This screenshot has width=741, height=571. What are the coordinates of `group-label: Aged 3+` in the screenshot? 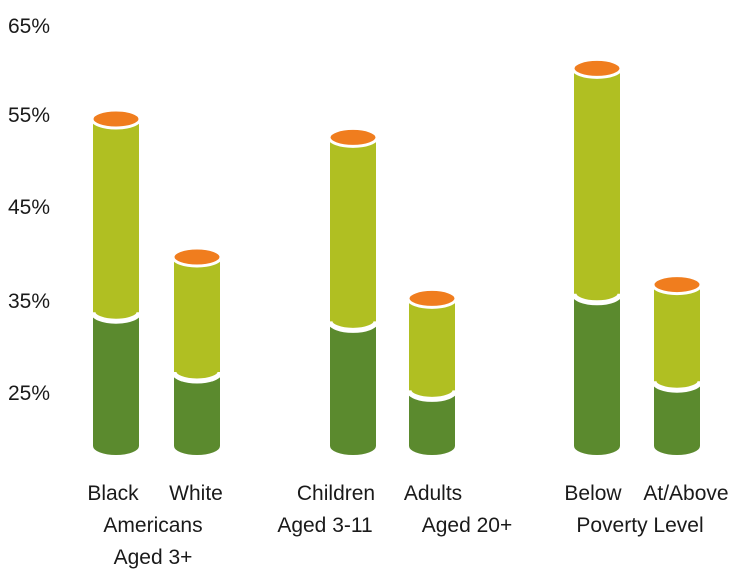 It's located at (153, 557).